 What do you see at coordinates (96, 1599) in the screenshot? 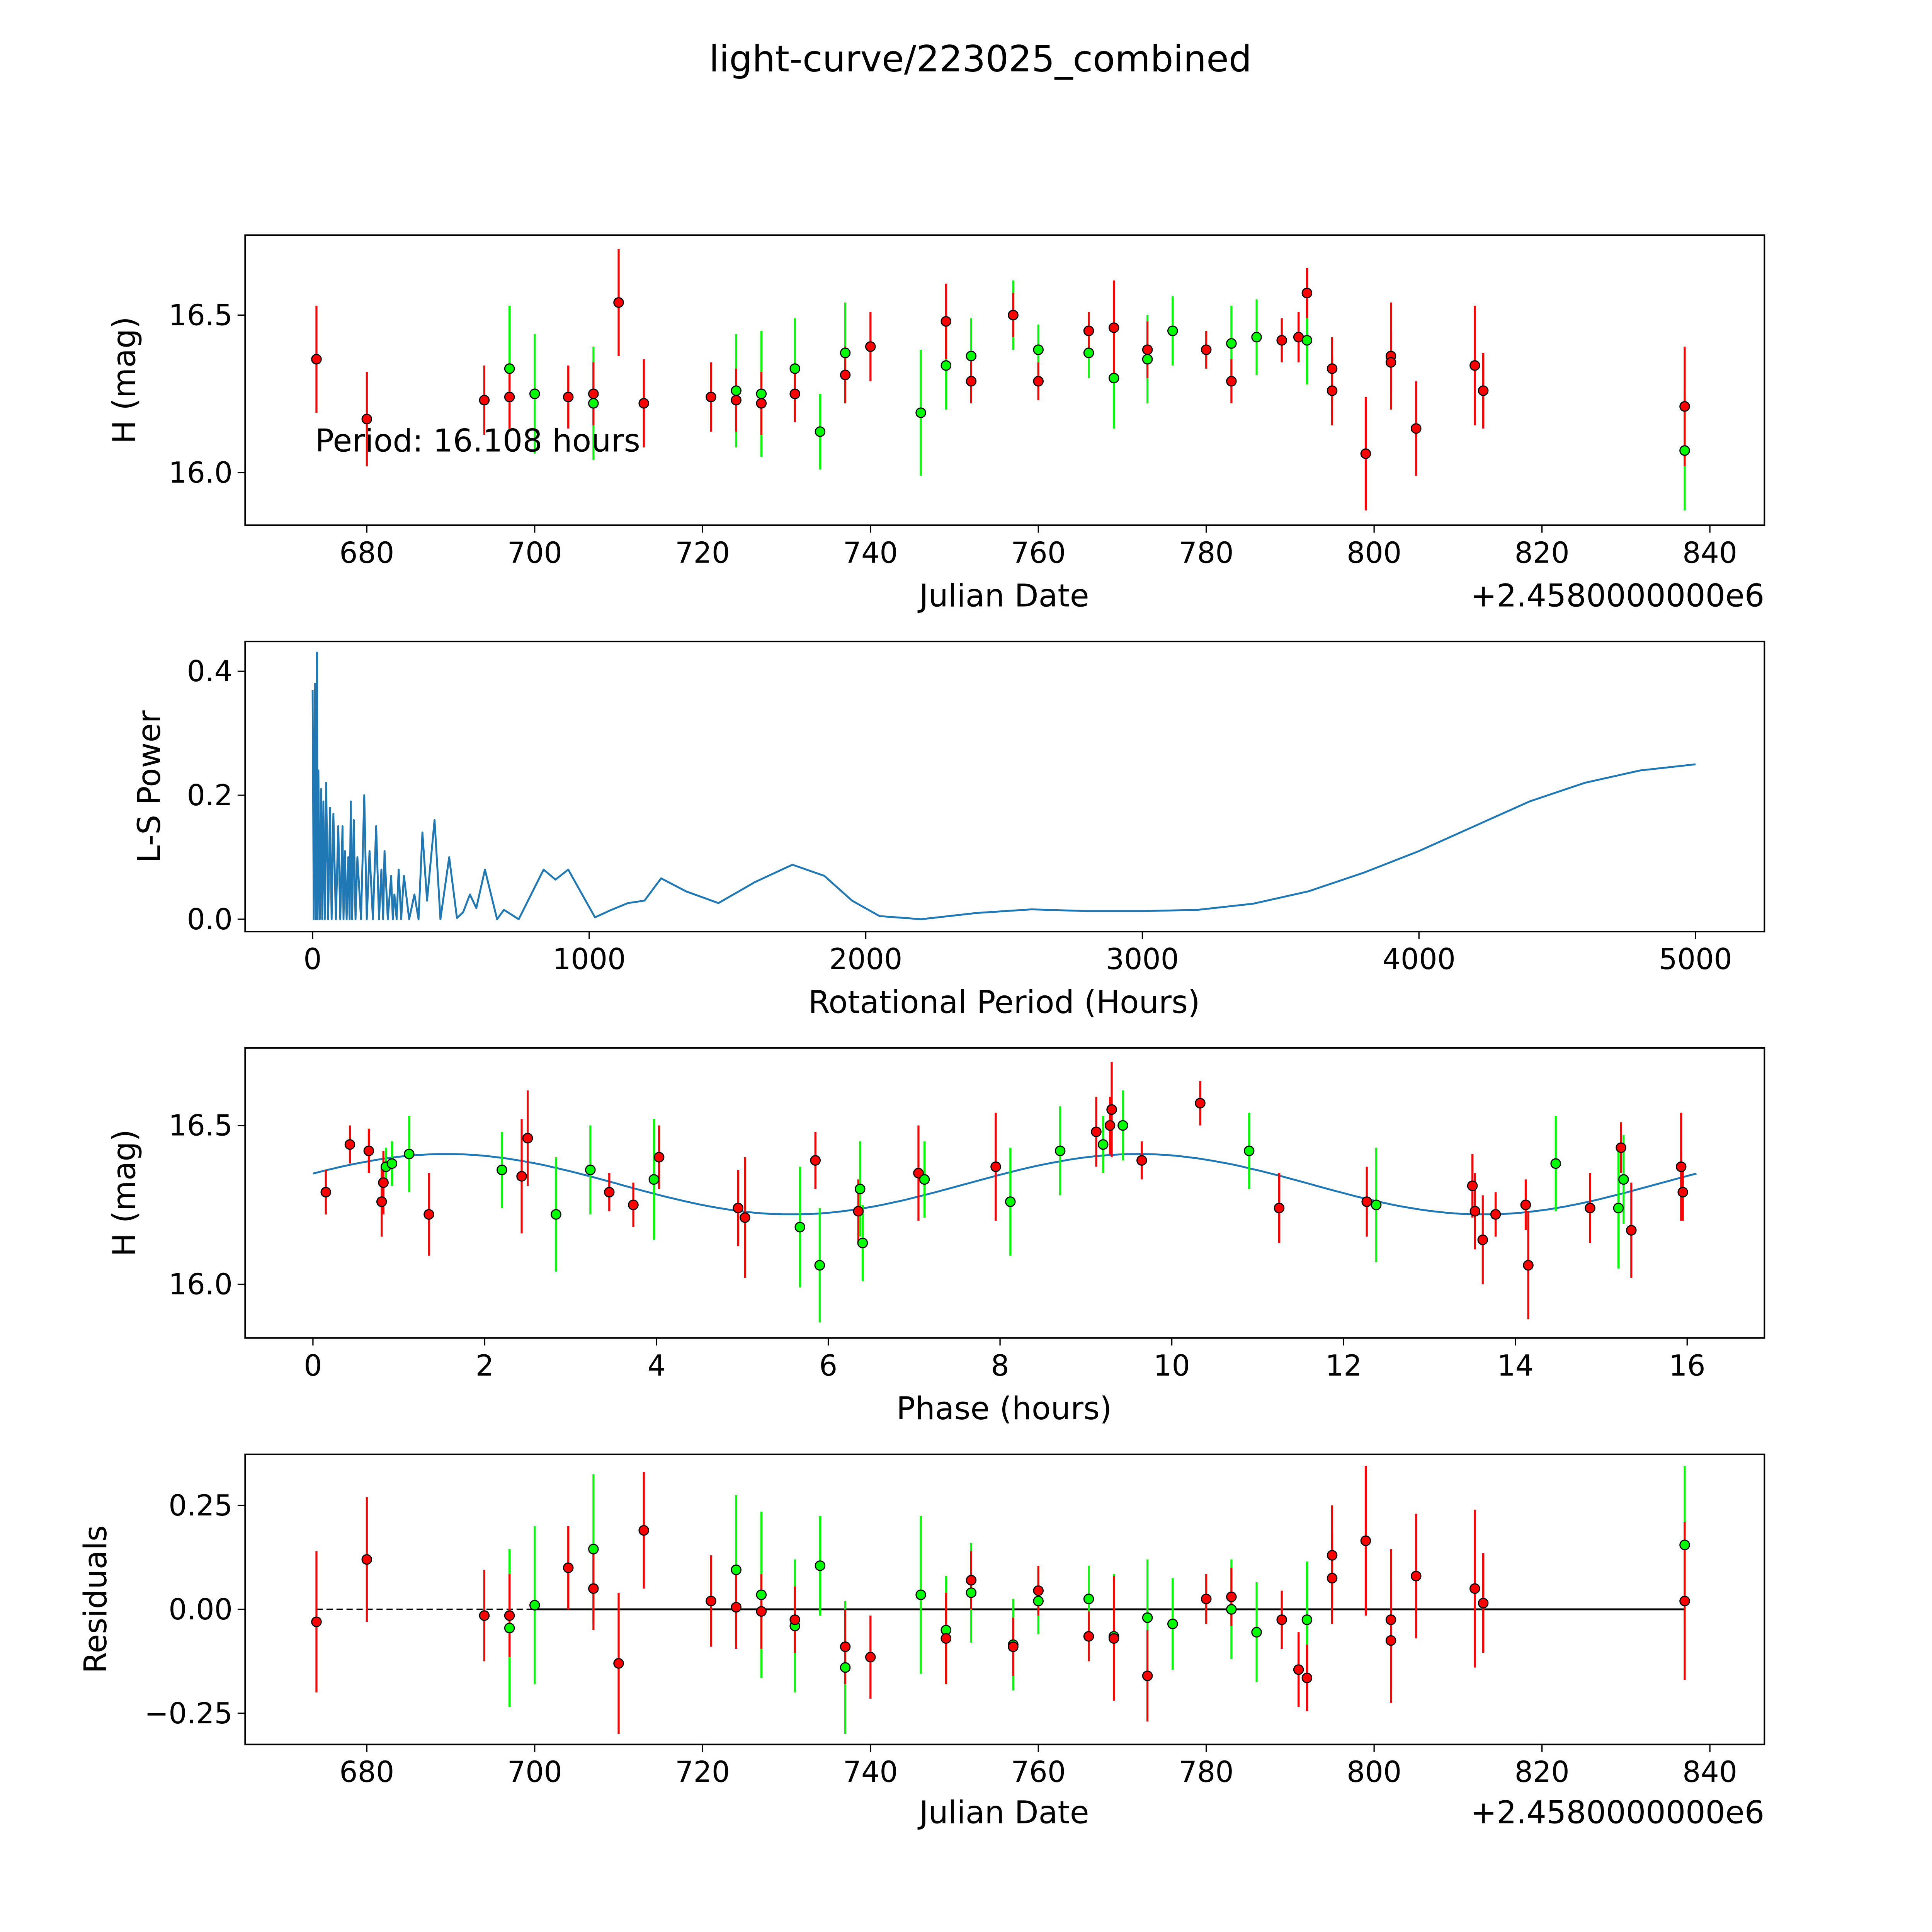
I see `y-axis-label: Residuals` at bounding box center [96, 1599].